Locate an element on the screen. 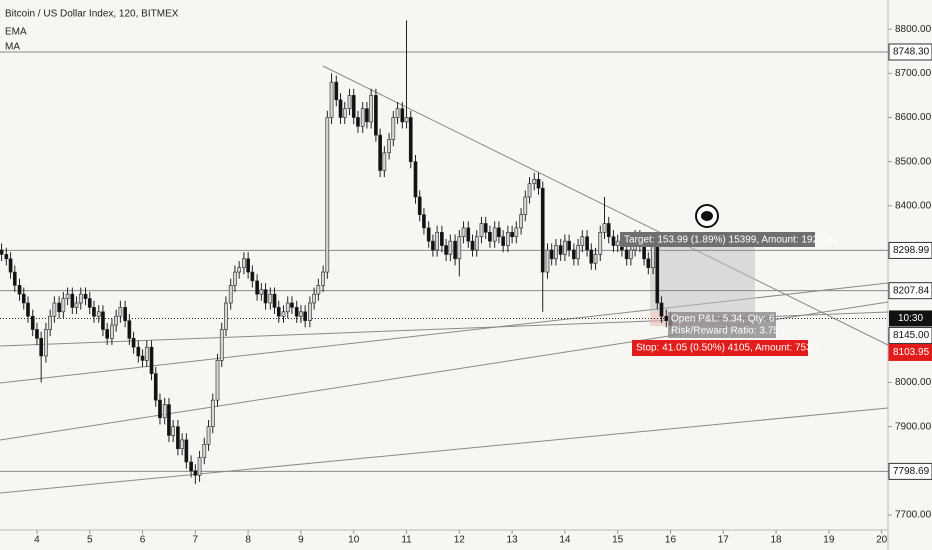 The image size is (932, 550). eye-icon is located at coordinates (707, 216).